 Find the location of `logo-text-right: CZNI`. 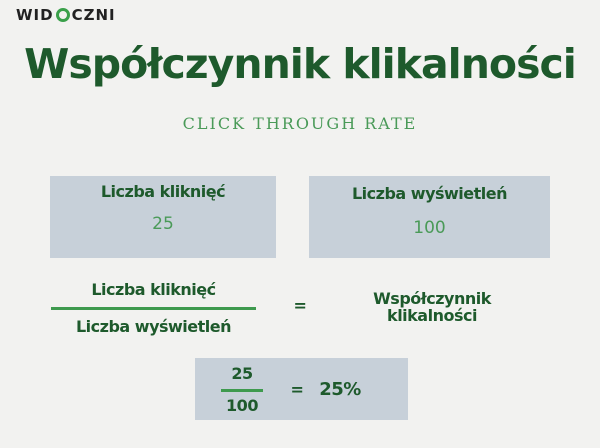

logo-text-right: CZNI is located at coordinates (93, 15).